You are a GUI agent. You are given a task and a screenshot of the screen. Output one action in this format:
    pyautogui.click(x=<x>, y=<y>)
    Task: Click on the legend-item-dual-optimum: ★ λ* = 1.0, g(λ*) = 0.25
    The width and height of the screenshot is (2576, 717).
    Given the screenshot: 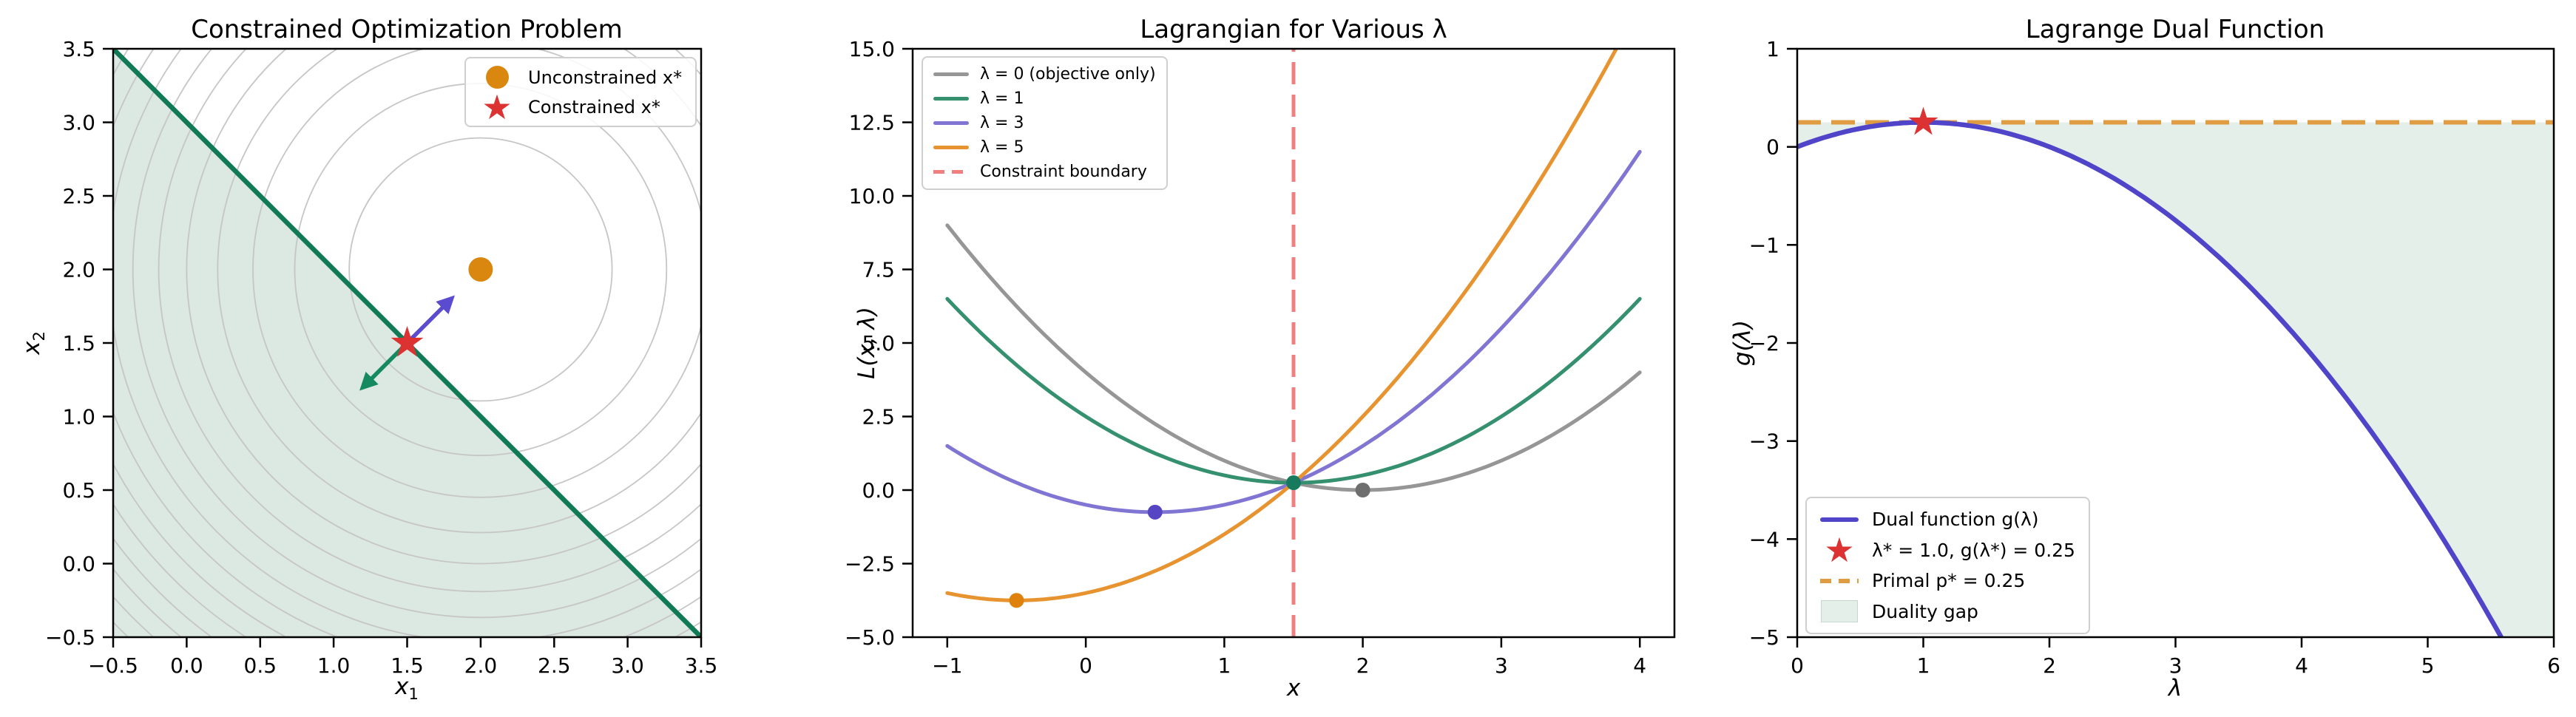 What is the action you would take?
    pyautogui.click(x=1947, y=550)
    